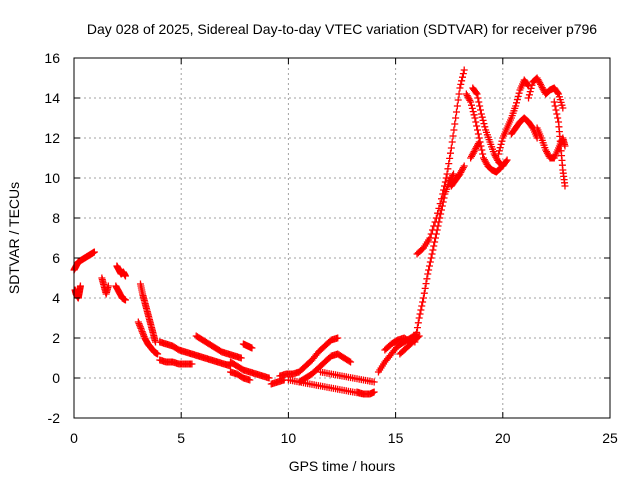 Image resolution: width=640 pixels, height=480 pixels. What do you see at coordinates (396, 438) in the screenshot?
I see `x-tick-label: 15` at bounding box center [396, 438].